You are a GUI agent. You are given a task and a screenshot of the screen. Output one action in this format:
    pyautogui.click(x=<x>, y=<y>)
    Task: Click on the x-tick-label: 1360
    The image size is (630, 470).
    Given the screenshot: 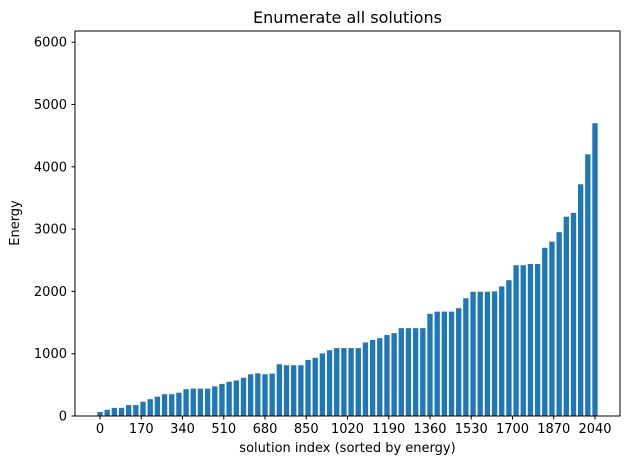 What is the action you would take?
    pyautogui.click(x=429, y=429)
    